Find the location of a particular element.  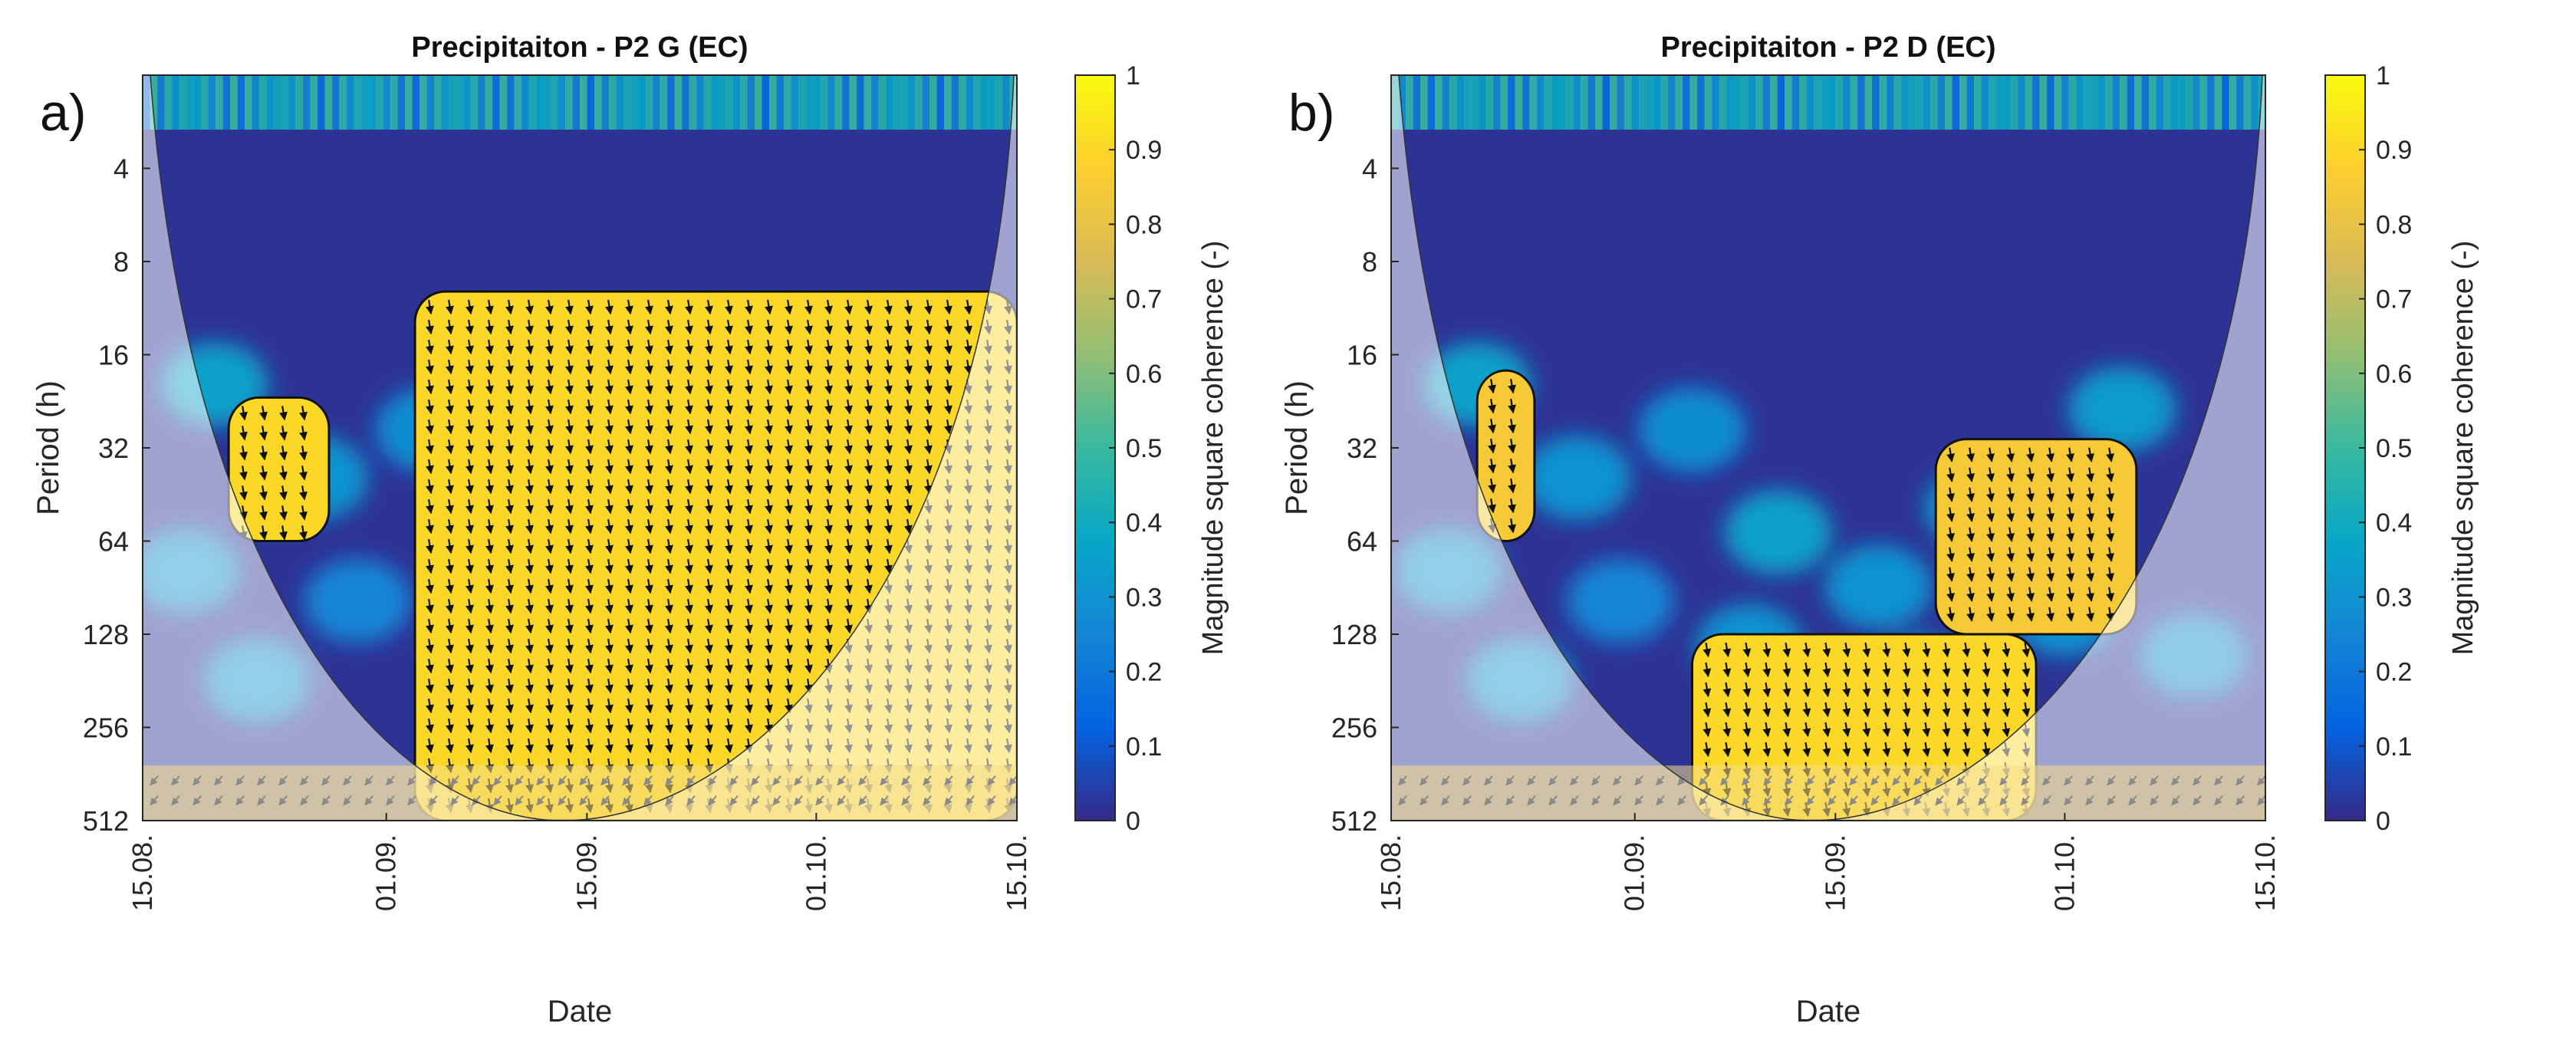

panel-label: b) is located at coordinates (1311, 113).